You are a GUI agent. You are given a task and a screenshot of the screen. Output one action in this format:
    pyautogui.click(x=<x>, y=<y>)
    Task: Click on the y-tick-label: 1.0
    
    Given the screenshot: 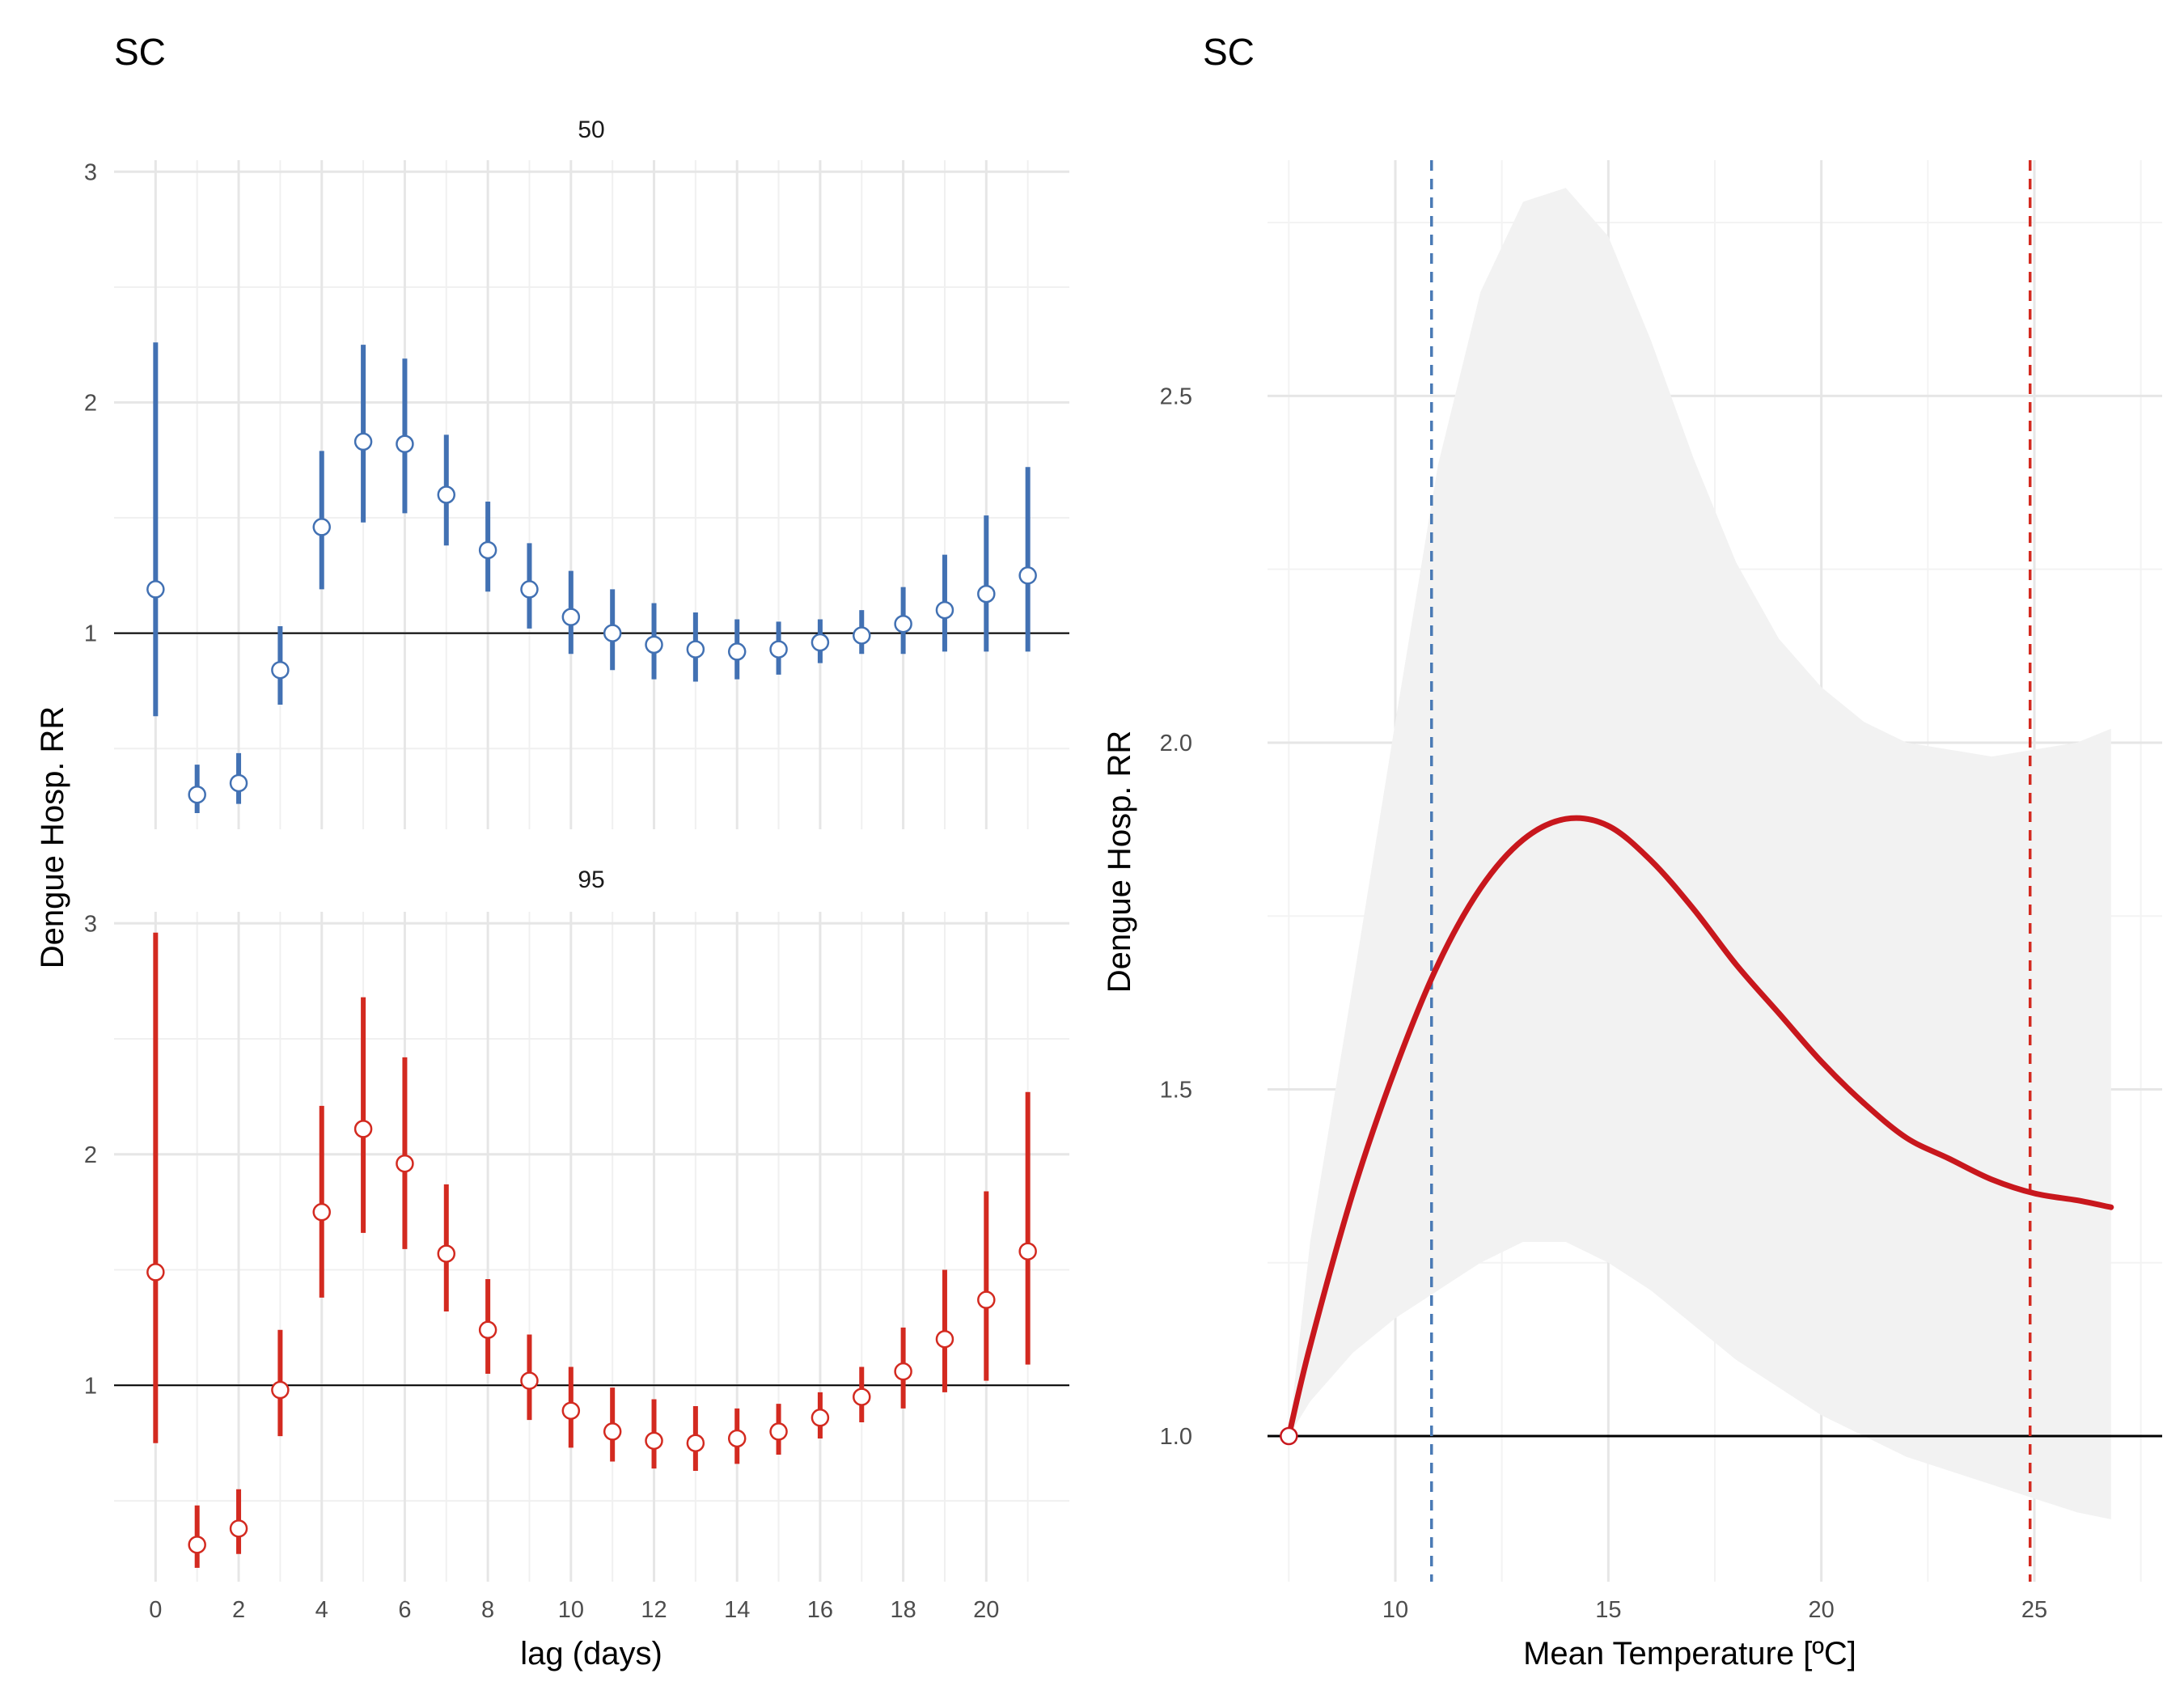 What is the action you would take?
    pyautogui.click(x=1176, y=1437)
    